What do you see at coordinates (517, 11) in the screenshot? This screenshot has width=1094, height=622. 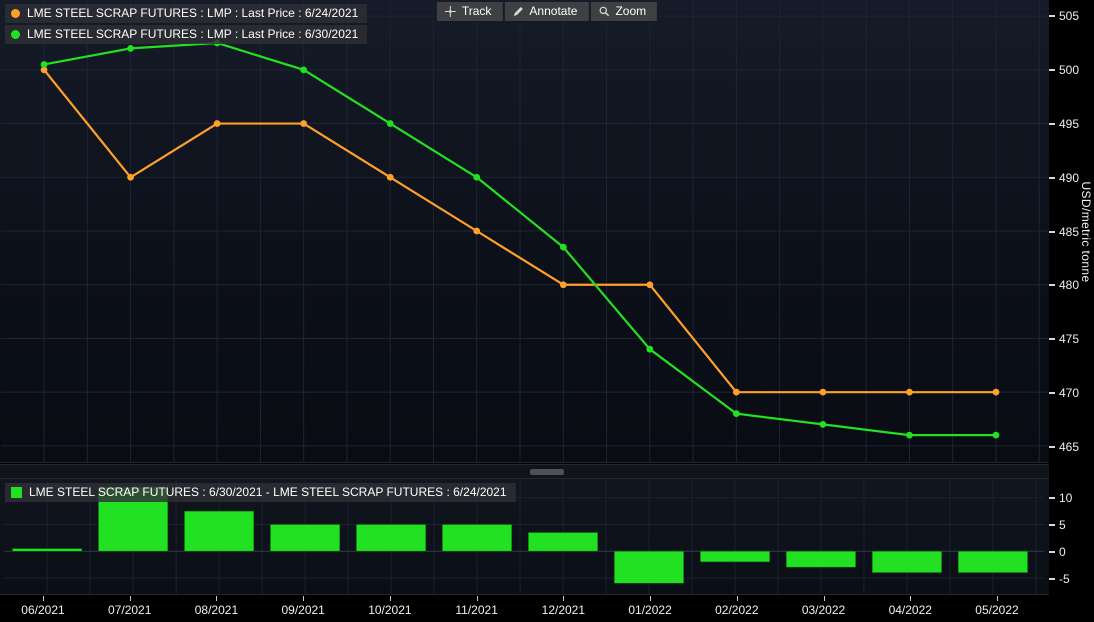 I see `pencil-icon` at bounding box center [517, 11].